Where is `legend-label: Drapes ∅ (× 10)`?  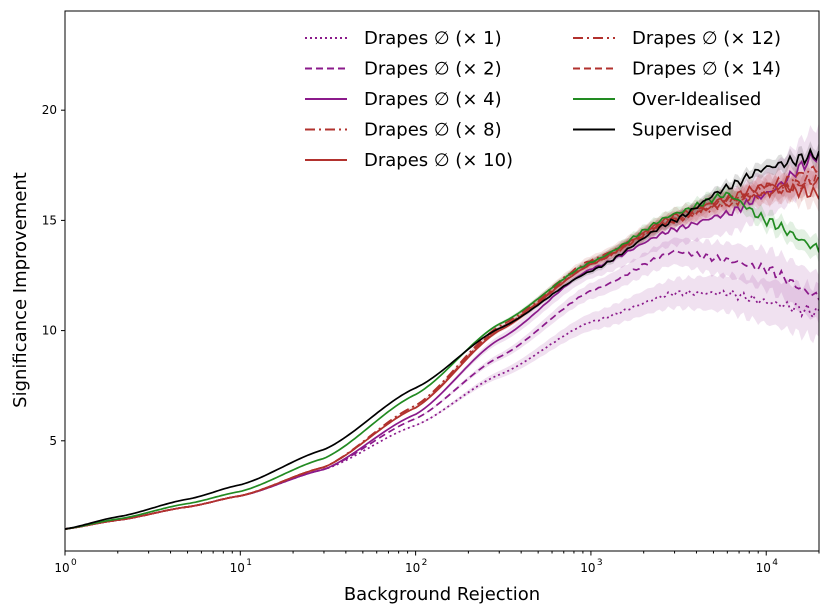
legend-label: Drapes ∅ (× 10) is located at coordinates (438, 160).